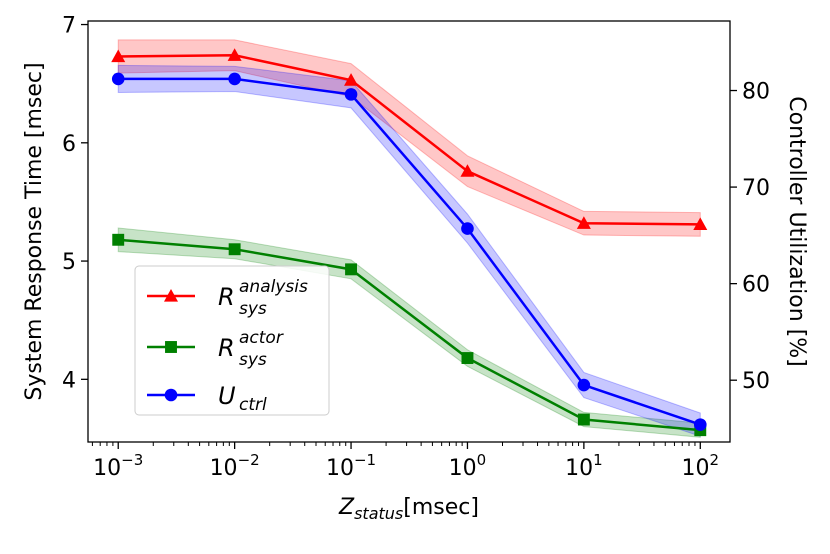  I want to click on legend-marker-square, so click(171, 347).